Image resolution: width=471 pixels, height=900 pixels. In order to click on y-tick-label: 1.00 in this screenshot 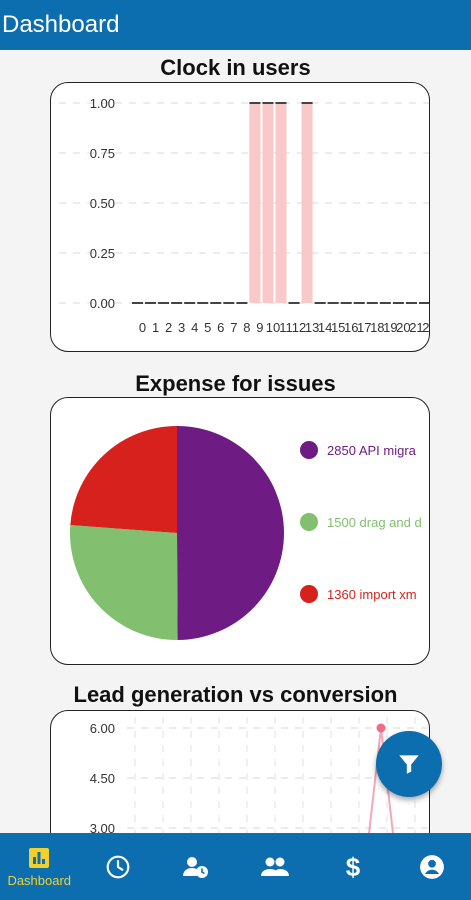, I will do `click(102, 103)`.